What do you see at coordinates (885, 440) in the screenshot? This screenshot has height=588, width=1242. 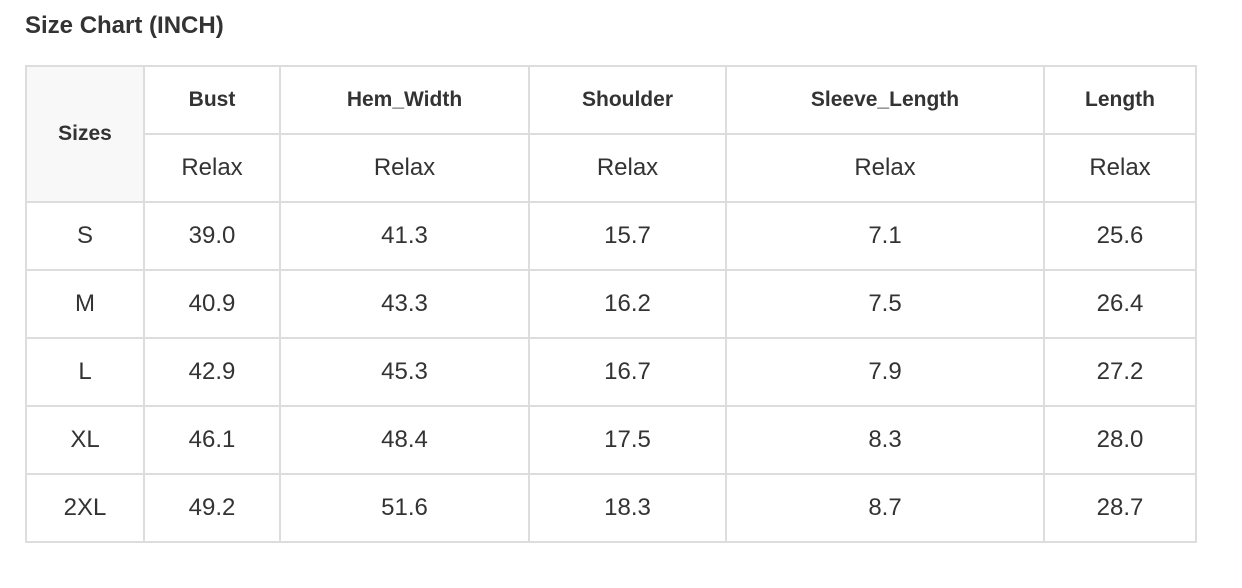 I see `value-cell: 8.3` at bounding box center [885, 440].